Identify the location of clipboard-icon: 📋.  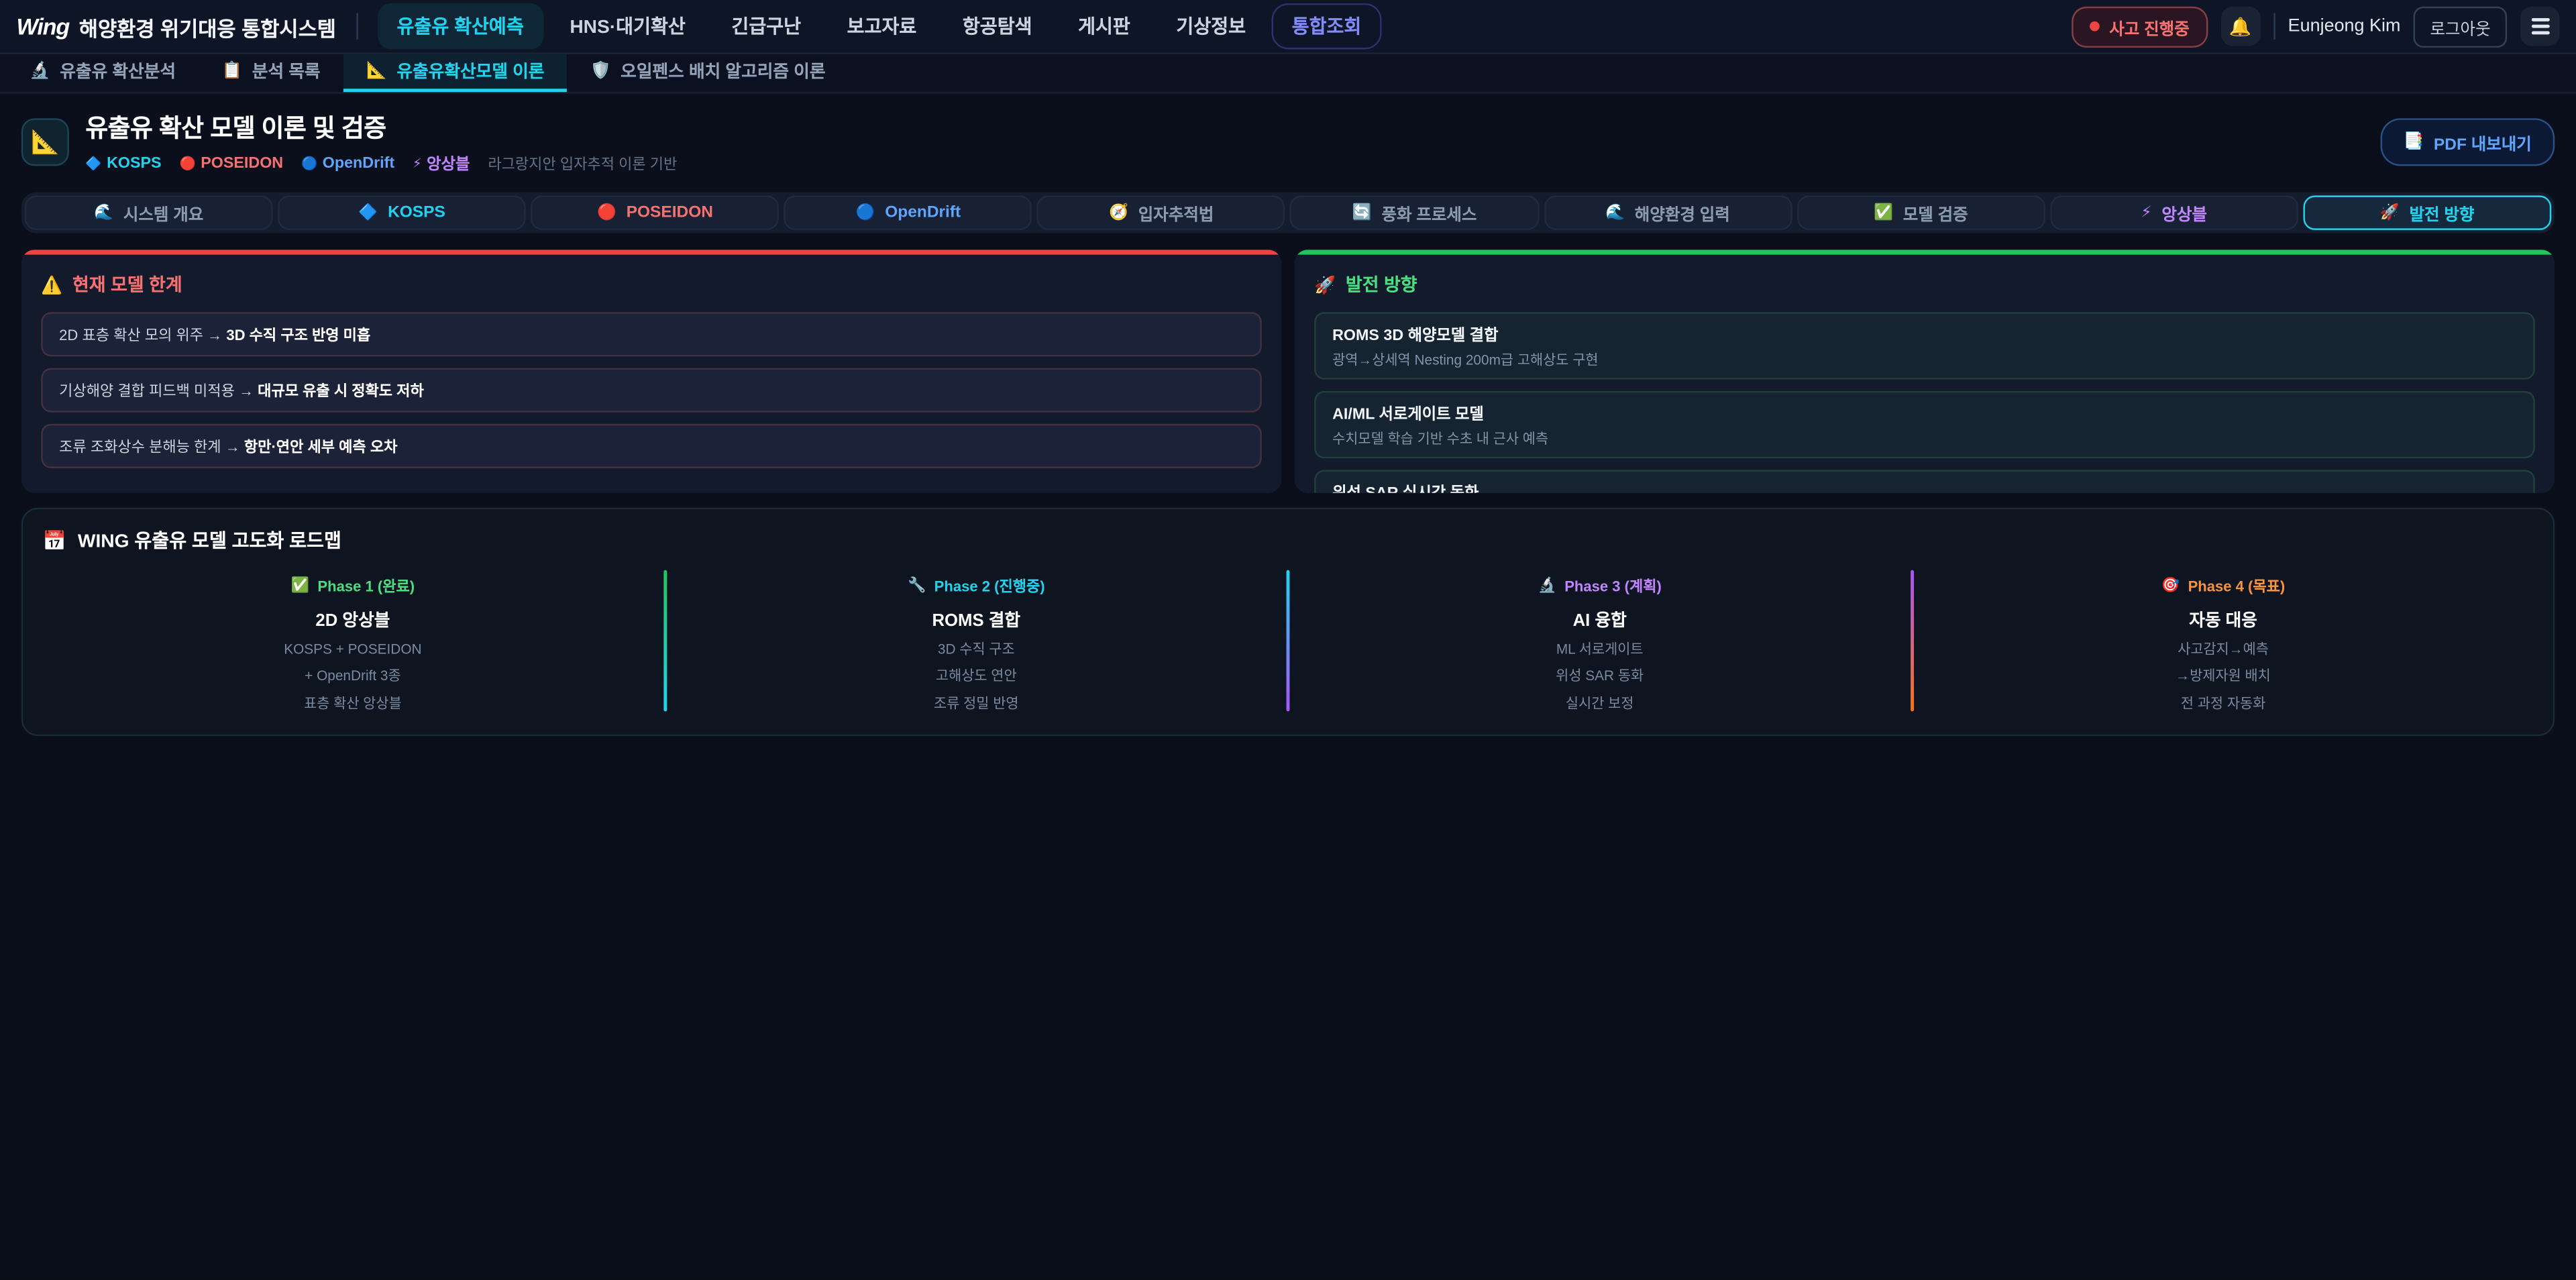
(232, 72).